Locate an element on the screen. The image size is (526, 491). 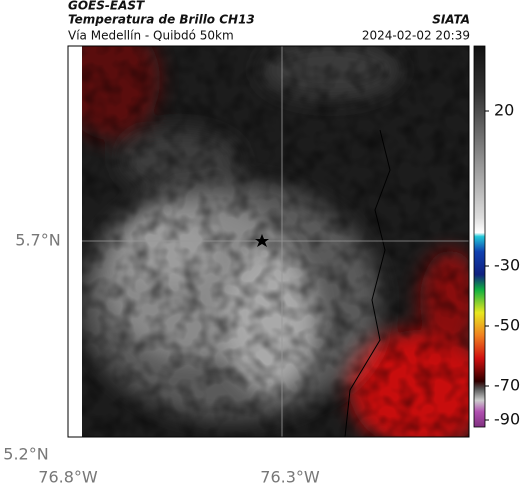
colorbar-ticks: 20 -30 -50 -70 -90 is located at coordinates (502, 265).